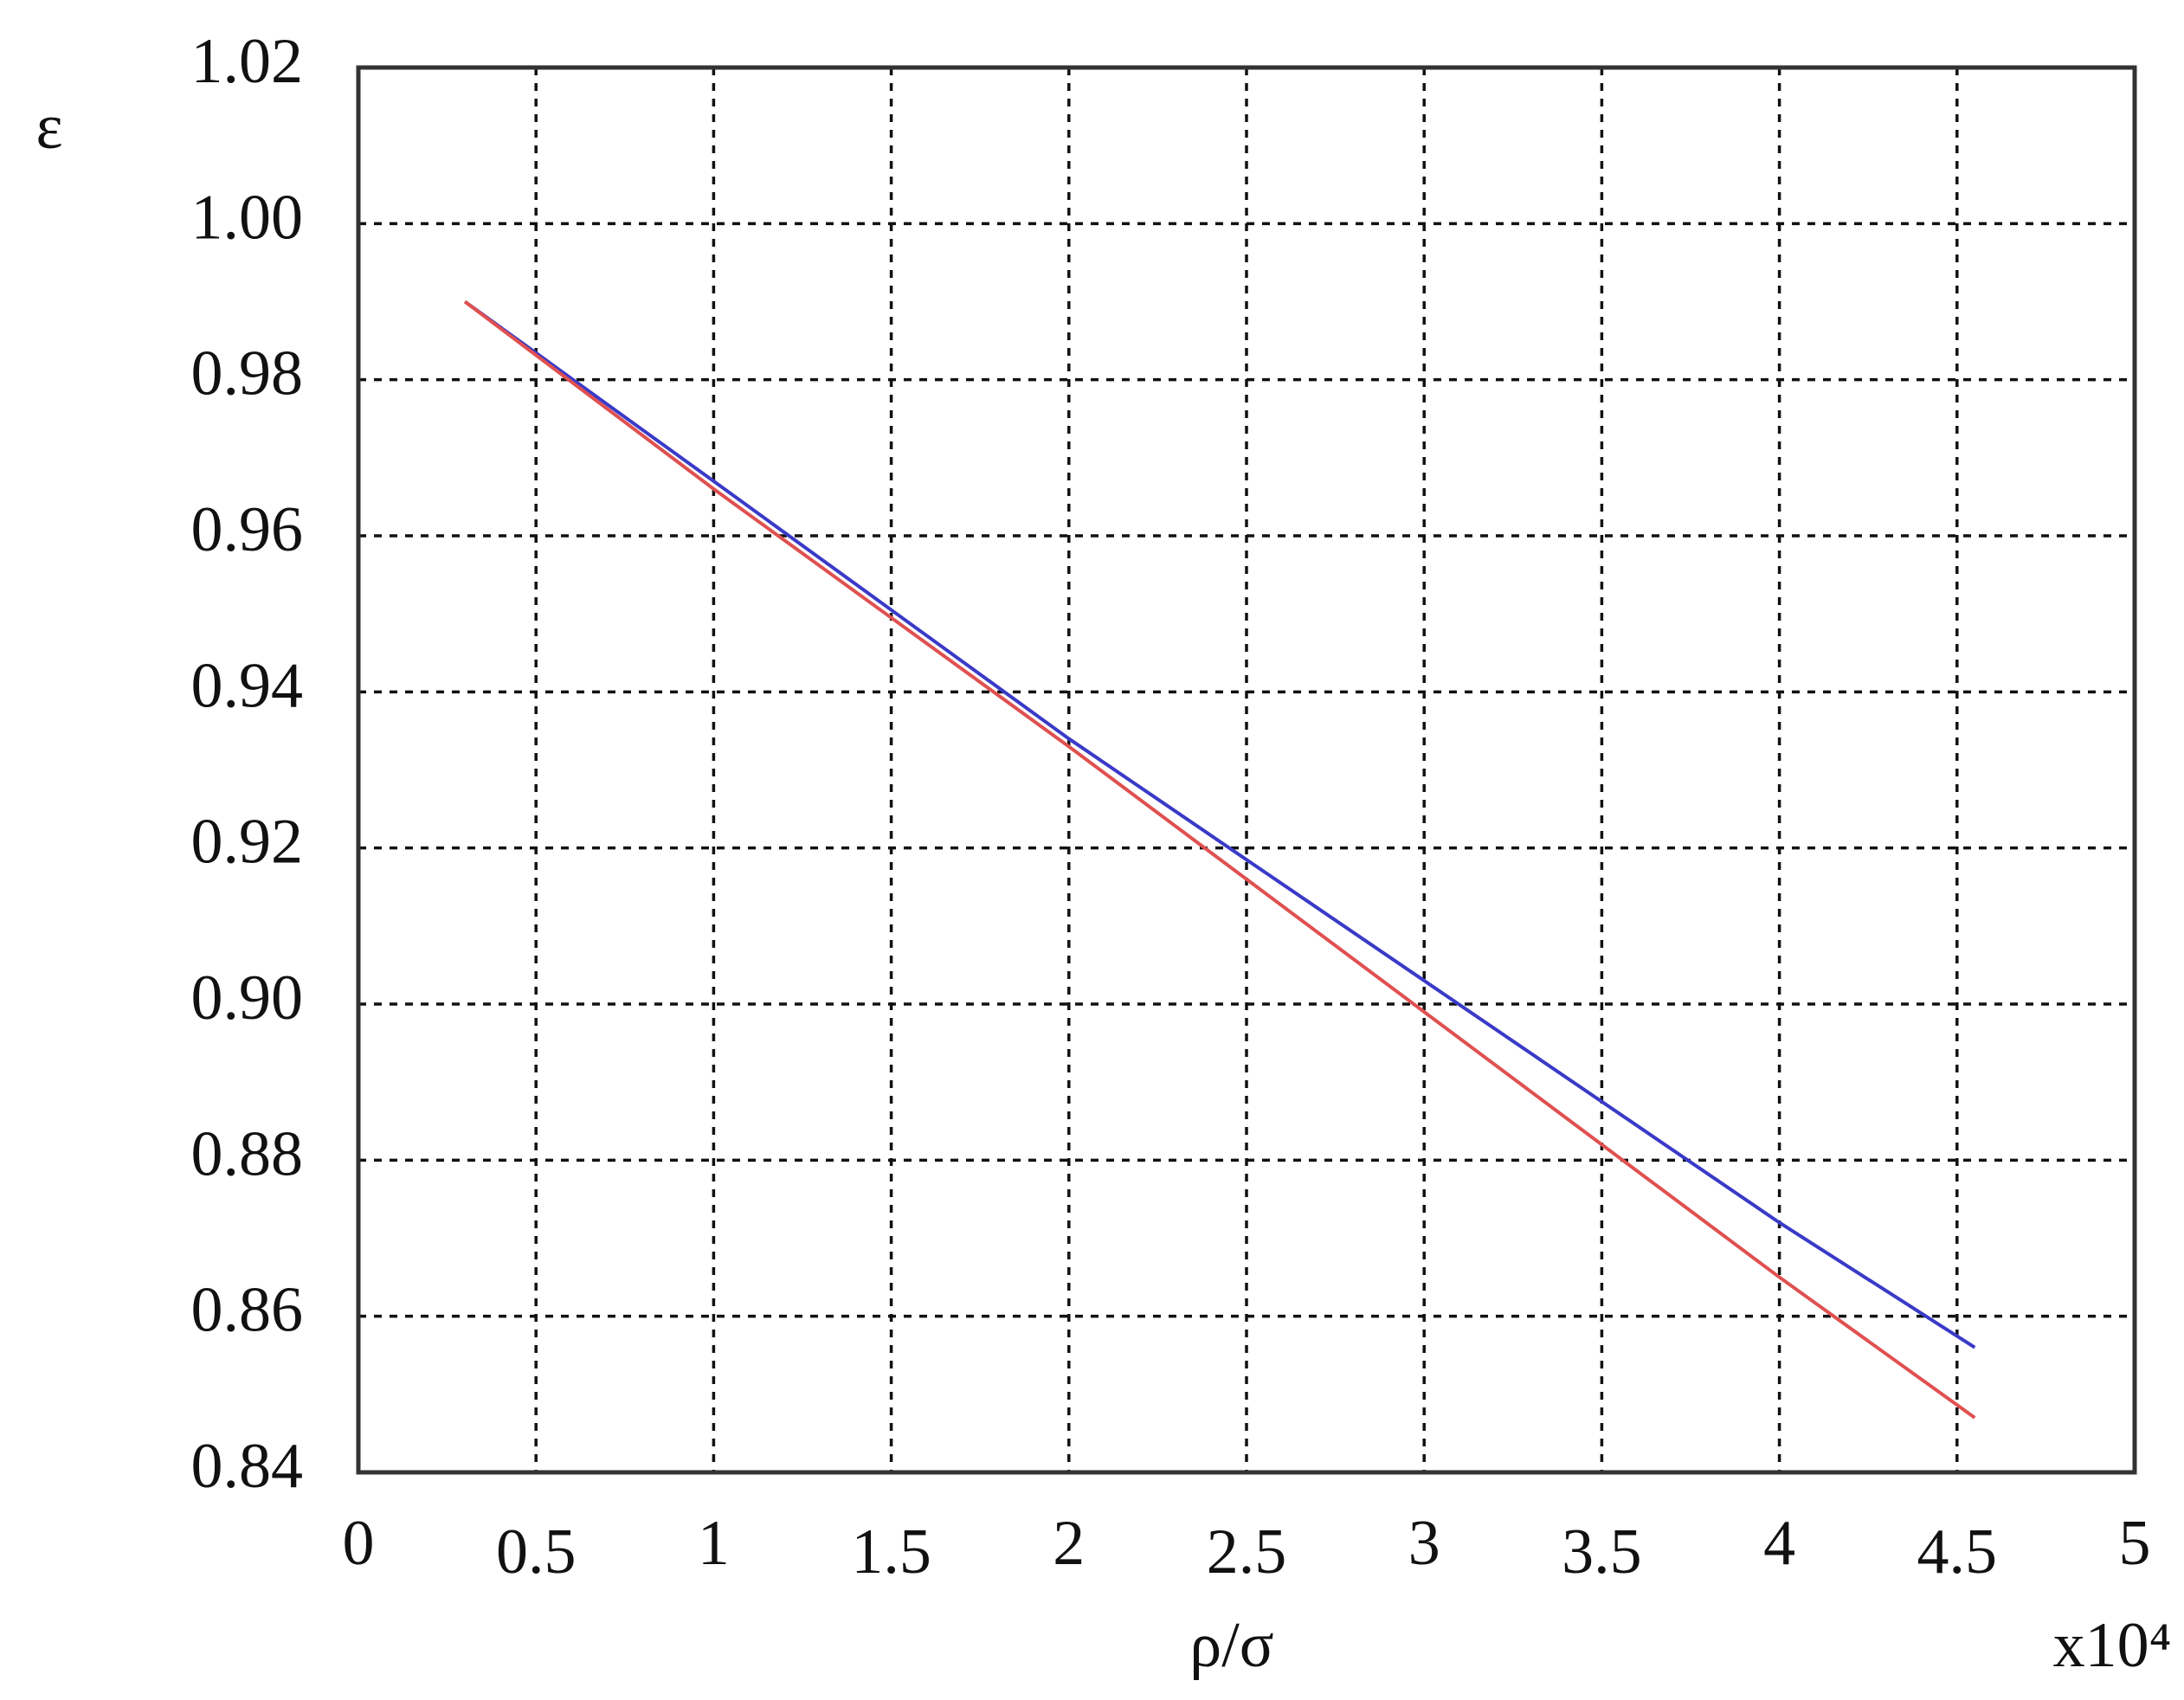  Describe the element at coordinates (247, 842) in the screenshot. I see `y-tick-label: 0.92` at that location.